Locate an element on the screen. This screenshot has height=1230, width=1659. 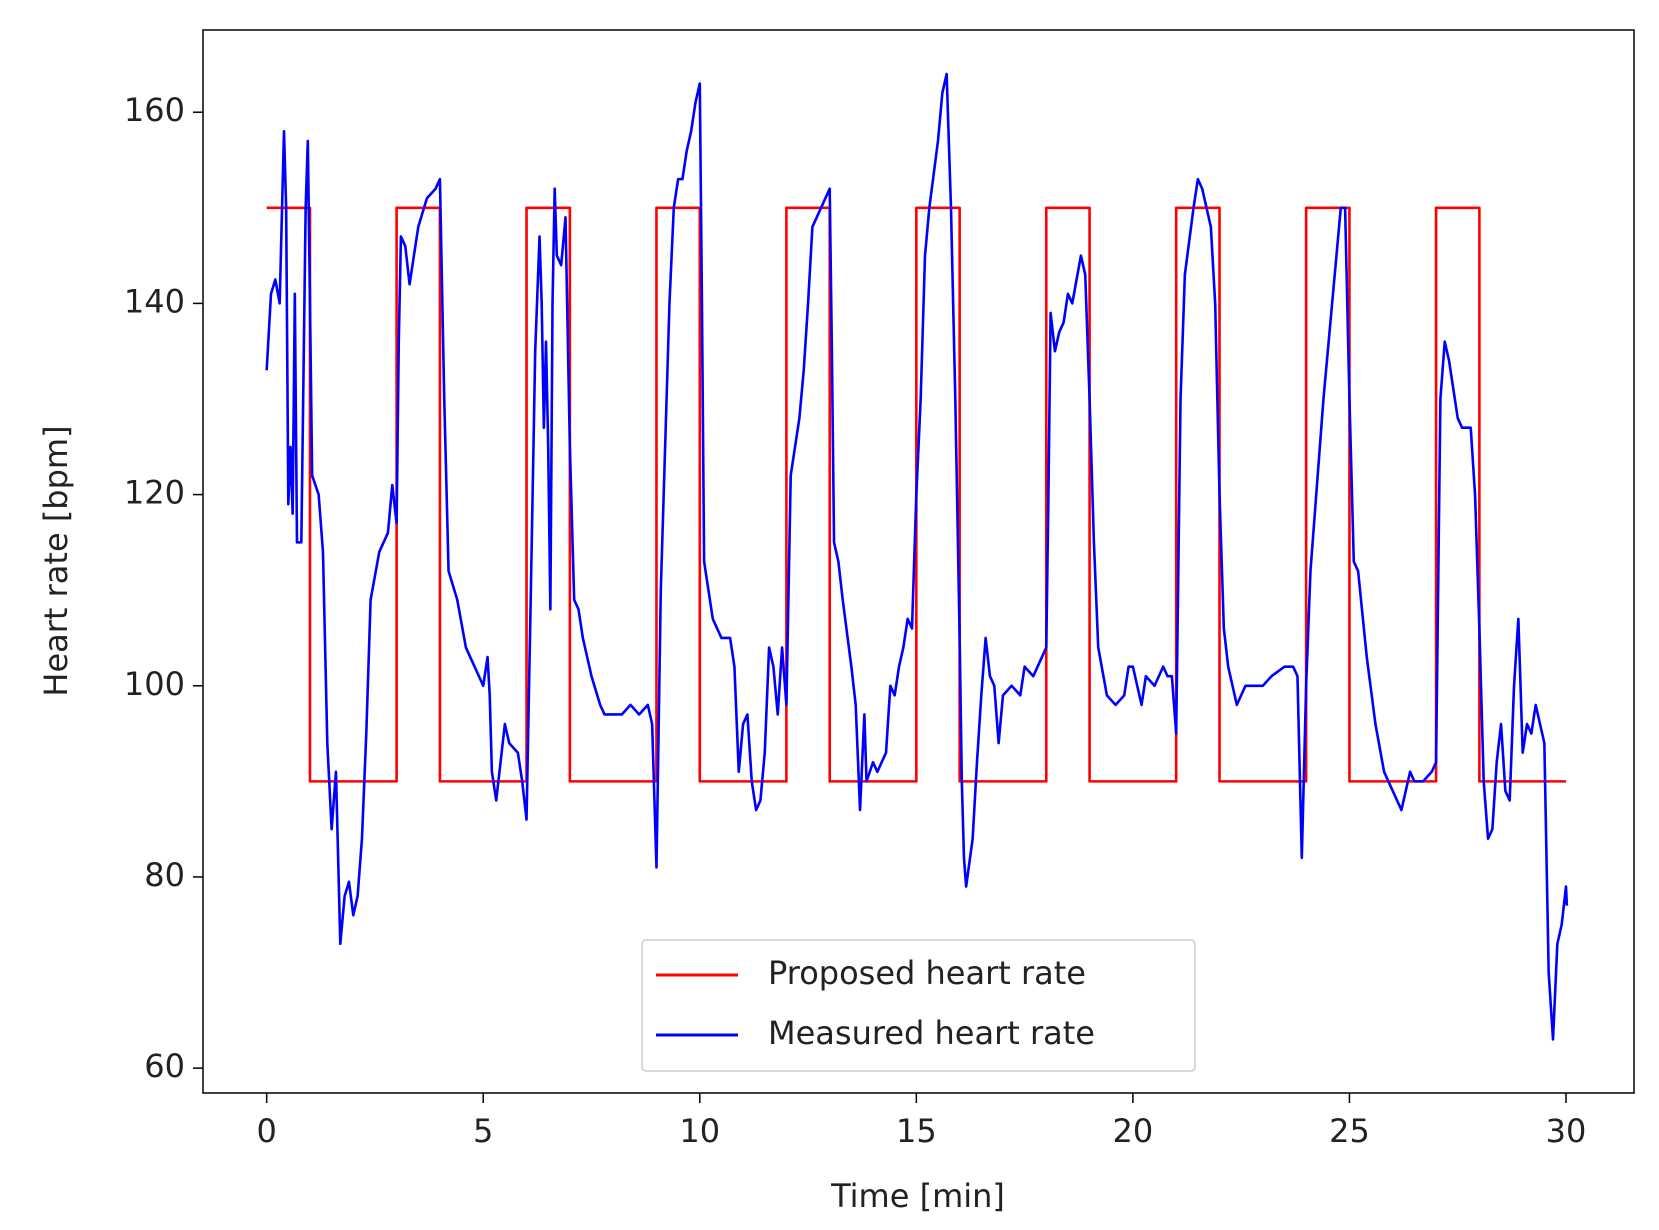
x-tick-label: 0 is located at coordinates (266, 1131).